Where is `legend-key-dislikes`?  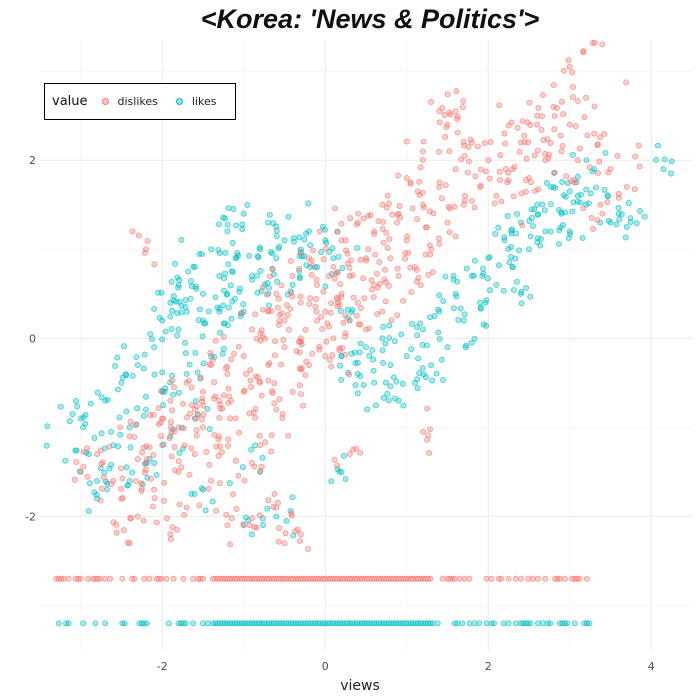
legend-key-dislikes is located at coordinates (105, 101).